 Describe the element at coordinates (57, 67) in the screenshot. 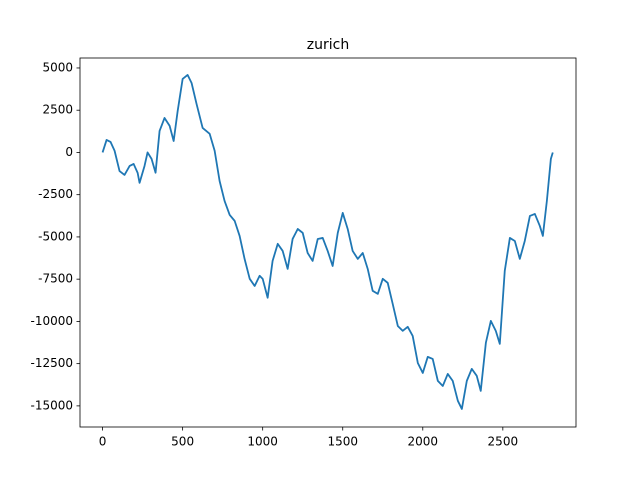

I see `y-tick-label: 5000` at that location.